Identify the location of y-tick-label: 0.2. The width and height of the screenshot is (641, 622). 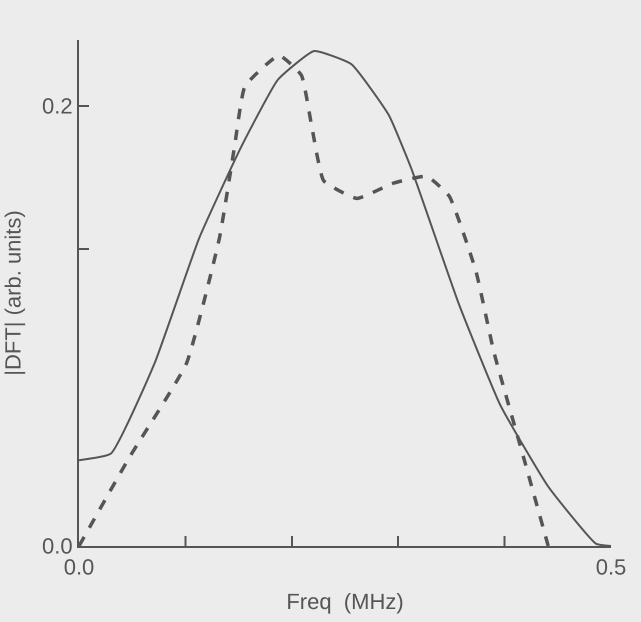
(57, 106).